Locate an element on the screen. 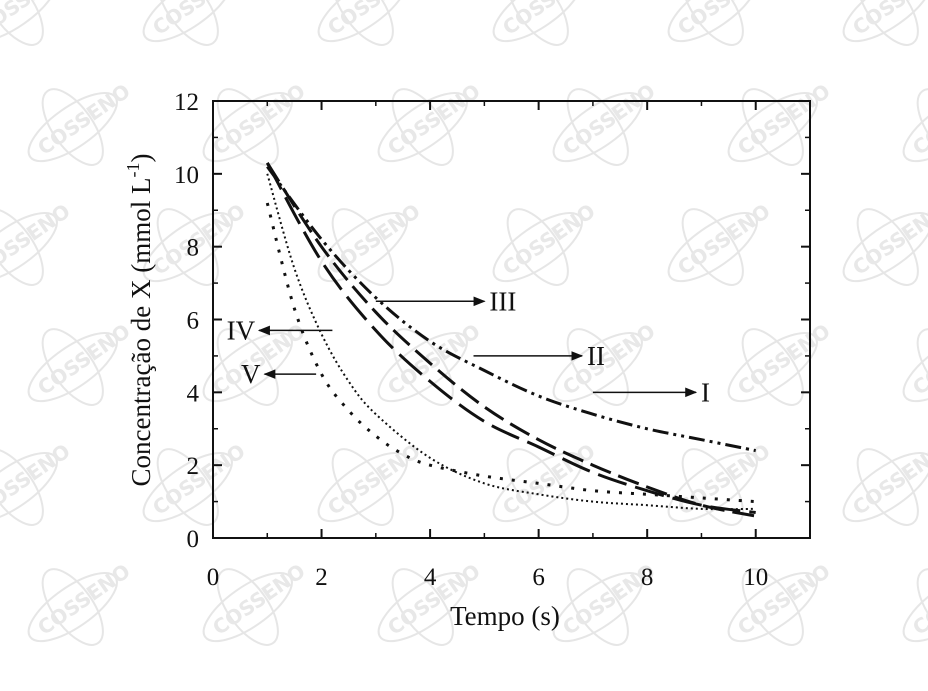  y-axis-label: Concentração de X (mmol L-1) is located at coordinates (139, 320).